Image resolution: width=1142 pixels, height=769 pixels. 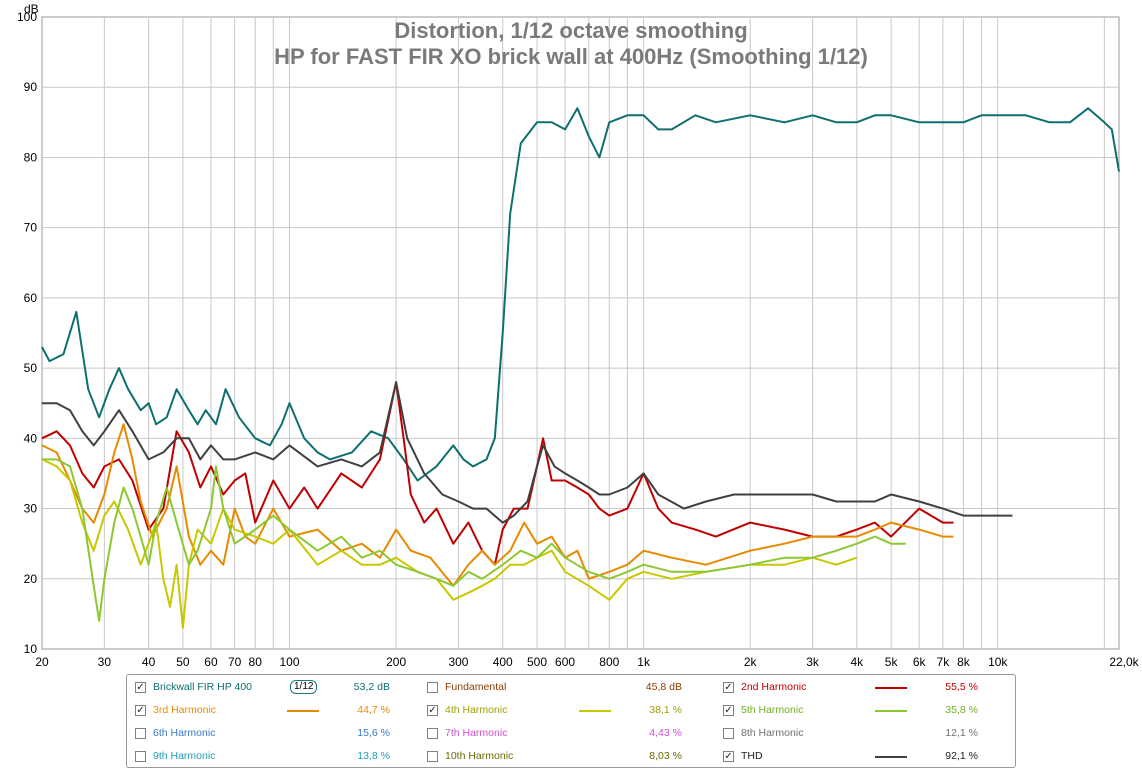 I want to click on legend-value-brickwall-fir-hp-400: 53,2 dB, so click(x=371, y=687).